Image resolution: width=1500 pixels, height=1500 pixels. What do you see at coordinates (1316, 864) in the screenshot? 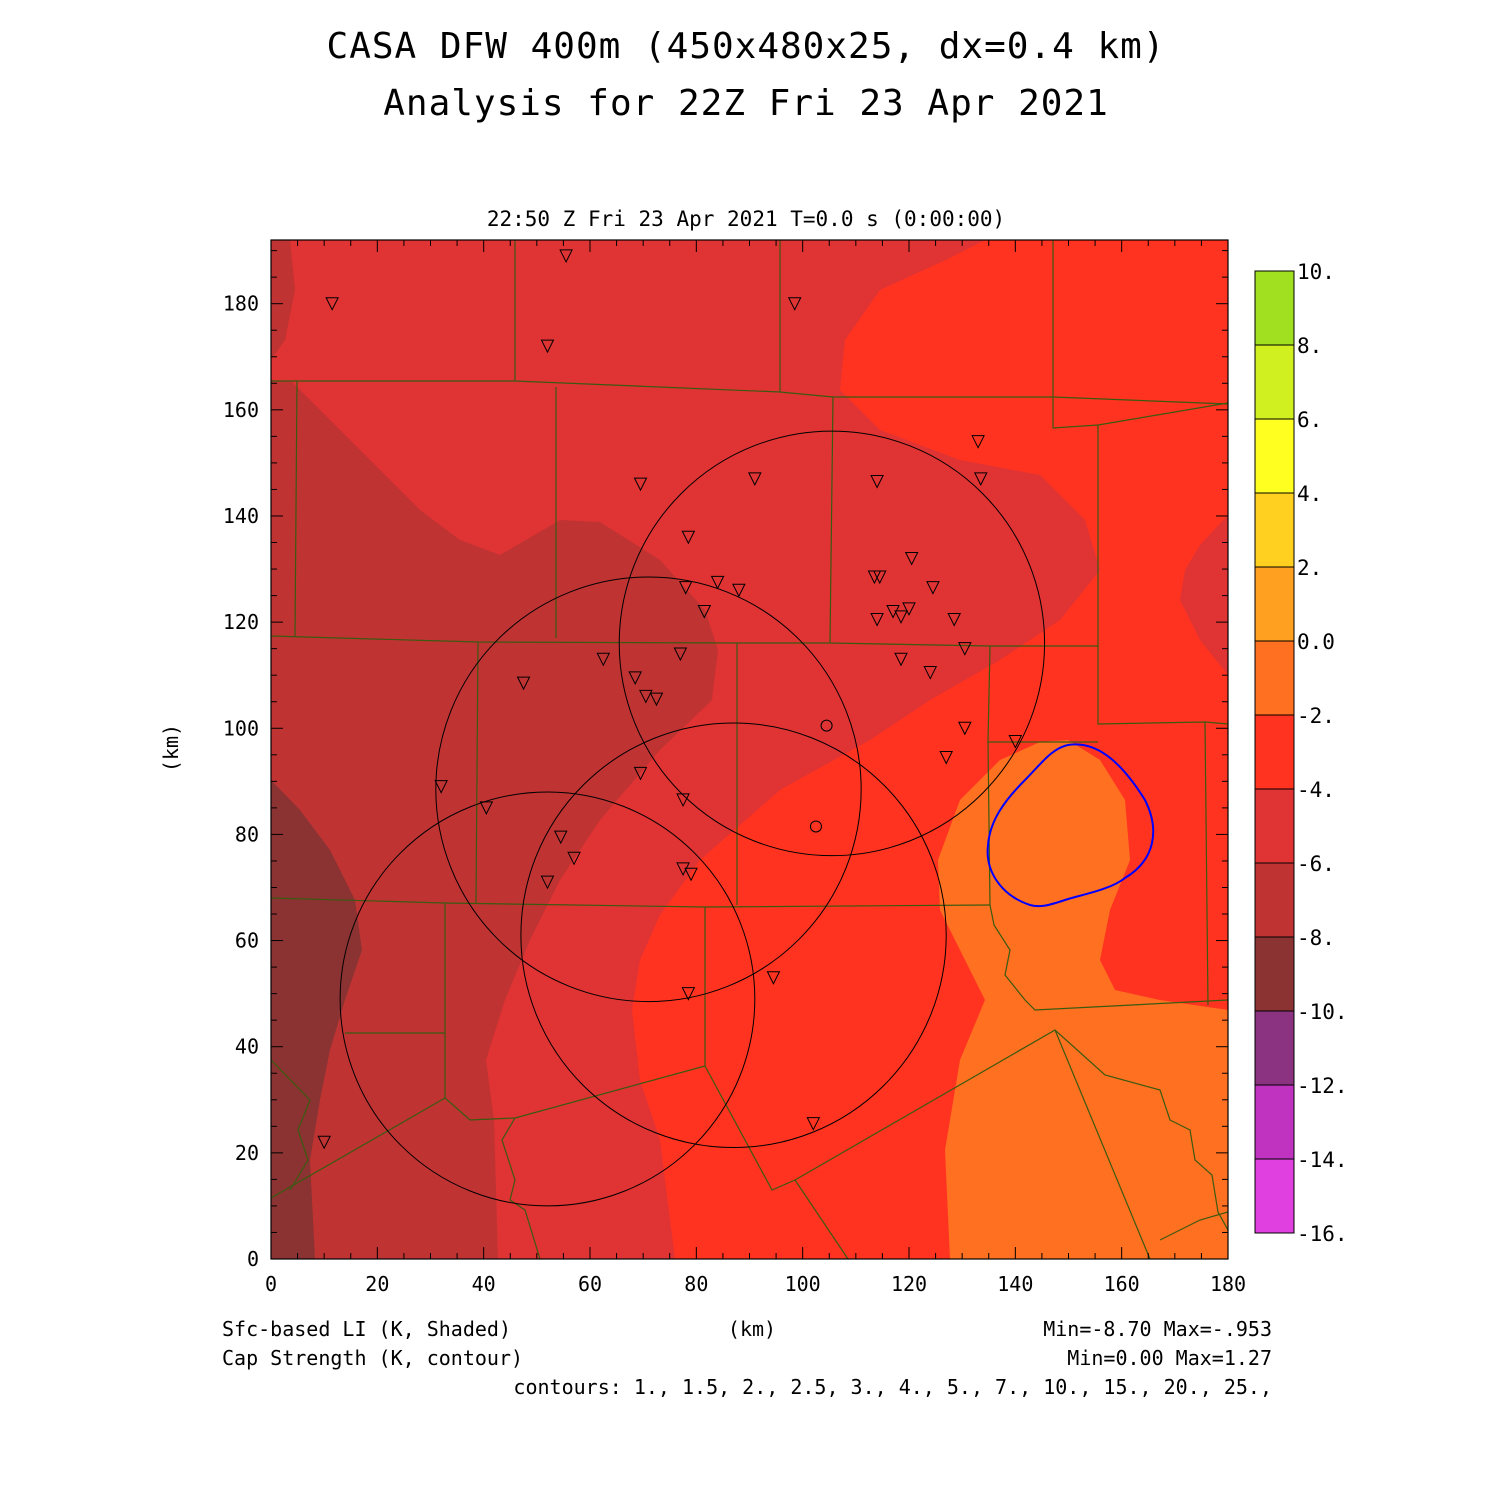
I see `colorbar-label: -6.` at bounding box center [1316, 864].